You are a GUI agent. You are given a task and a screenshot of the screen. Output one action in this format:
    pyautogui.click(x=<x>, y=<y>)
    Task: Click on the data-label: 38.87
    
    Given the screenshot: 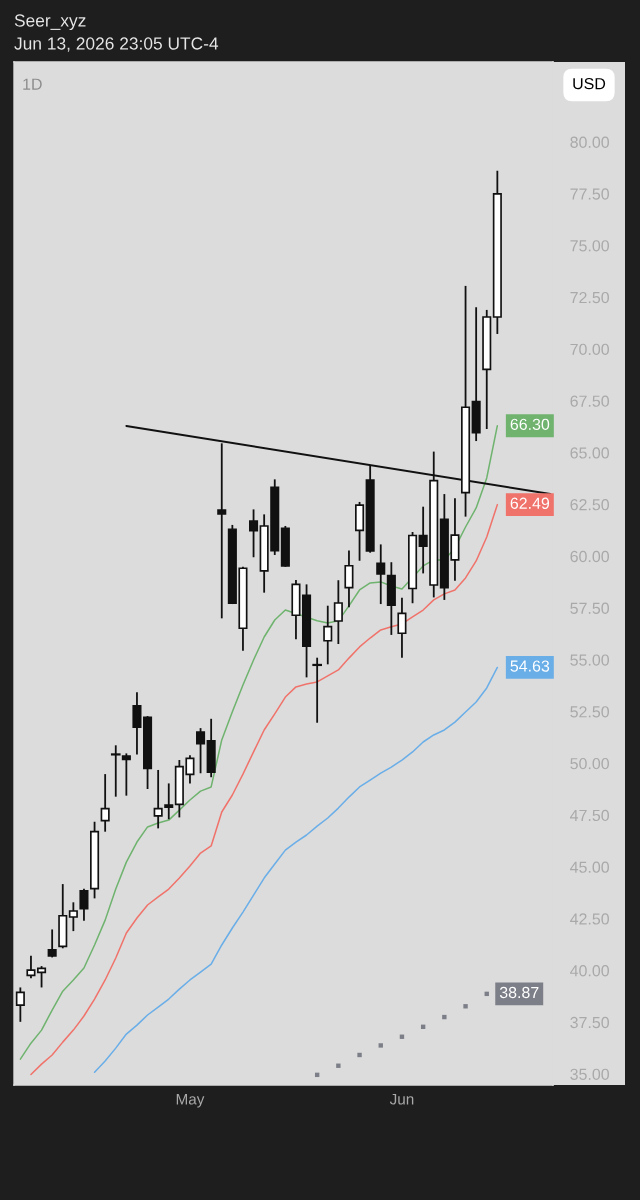 What is the action you would take?
    pyautogui.click(x=519, y=992)
    